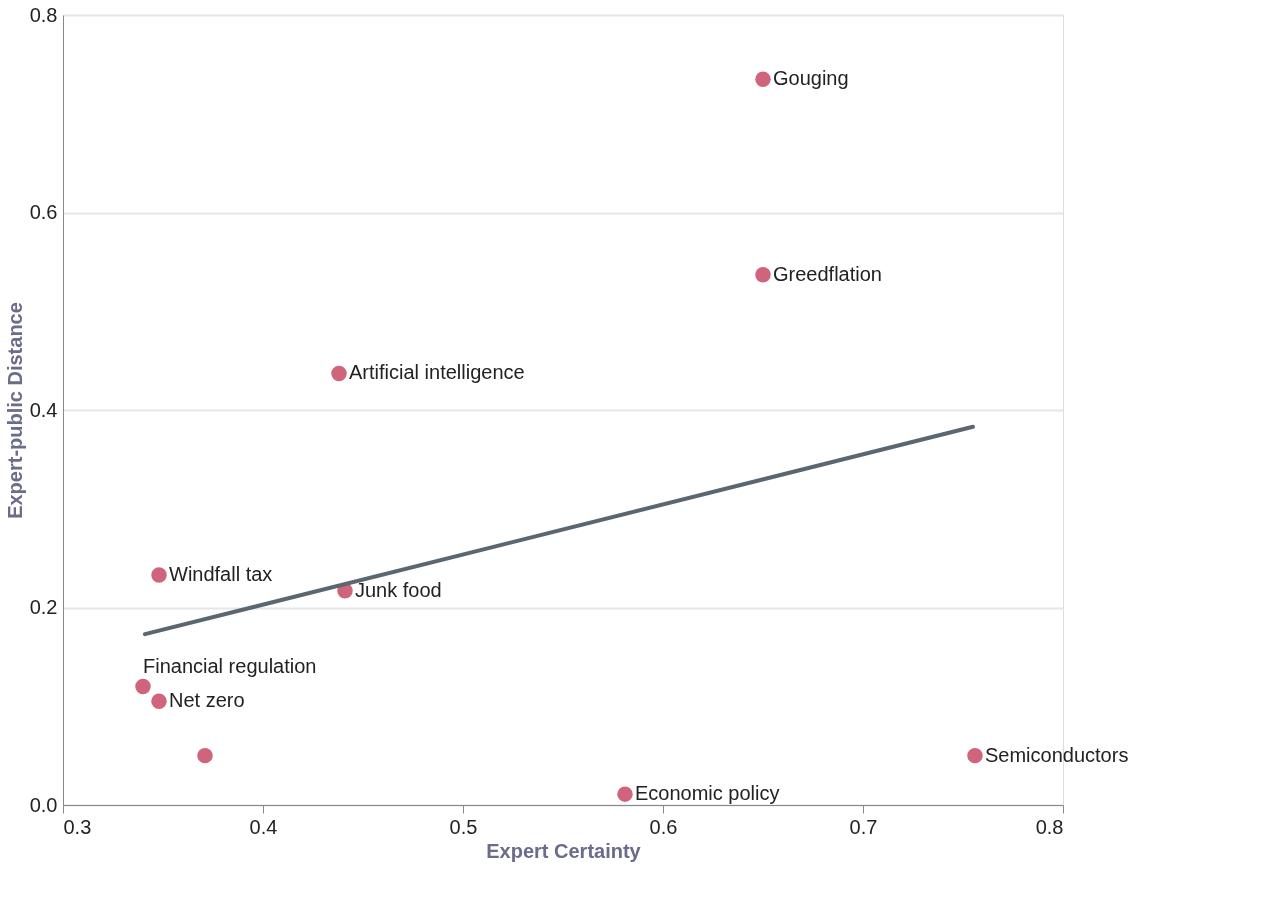 The height and width of the screenshot is (918, 1272). Describe the element at coordinates (1049, 826) in the screenshot. I see `x-tick-label: 0.8` at that location.